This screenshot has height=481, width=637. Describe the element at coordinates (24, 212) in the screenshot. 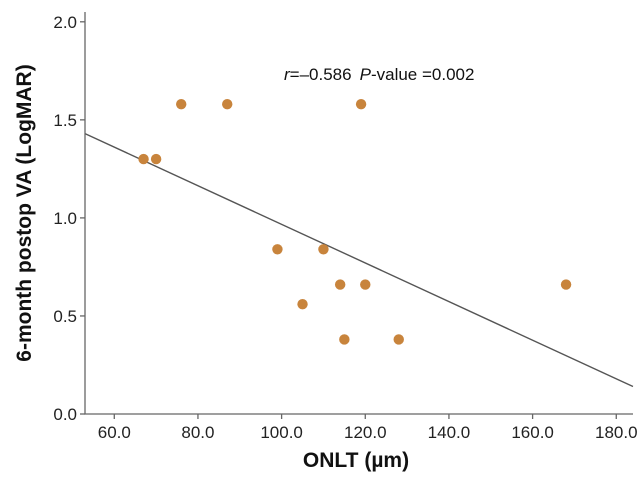

I see `y-axis-title: 6-month postop VA (LogMAR)` at that location.